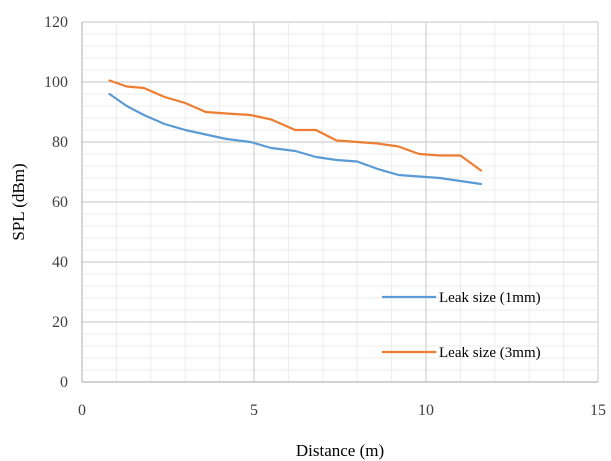 This screenshot has height=461, width=611. I want to click on y-tick-label: 0, so click(64, 382).